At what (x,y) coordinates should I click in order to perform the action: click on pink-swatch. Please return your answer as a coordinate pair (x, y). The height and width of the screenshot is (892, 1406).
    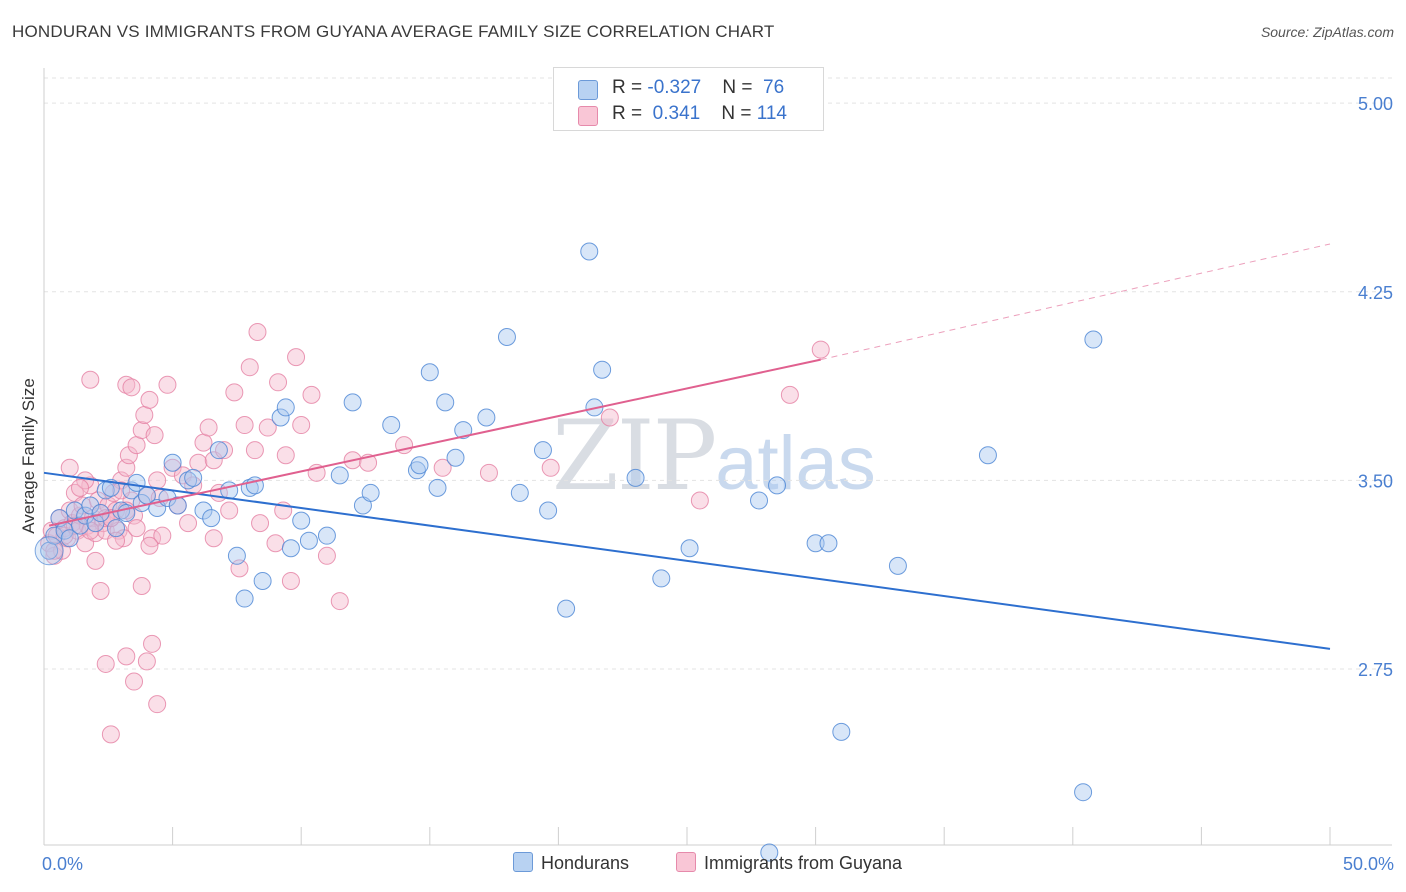
    Looking at the image, I should click on (686, 862).